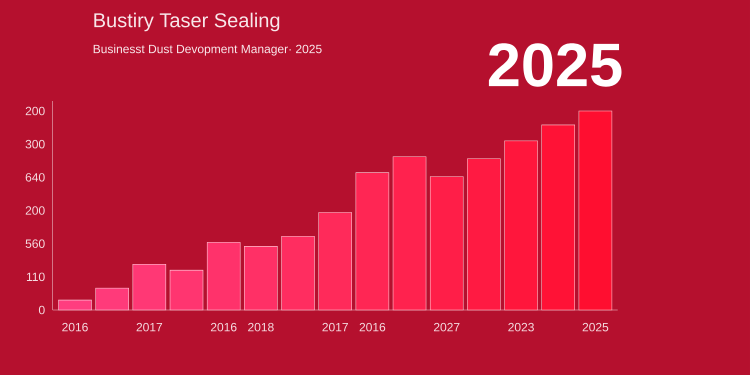  I want to click on text: 2025, so click(555, 65).